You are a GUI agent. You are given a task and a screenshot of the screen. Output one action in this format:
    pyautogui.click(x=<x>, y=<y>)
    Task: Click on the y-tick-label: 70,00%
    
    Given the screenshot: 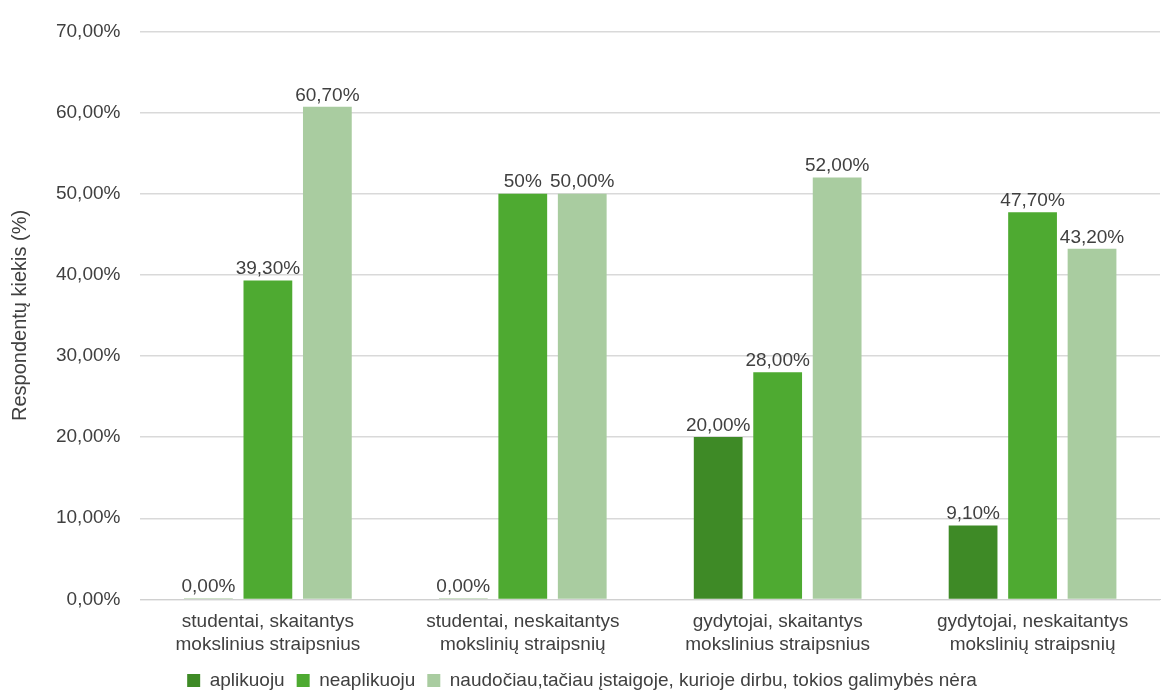 What is the action you would take?
    pyautogui.click(x=88, y=30)
    